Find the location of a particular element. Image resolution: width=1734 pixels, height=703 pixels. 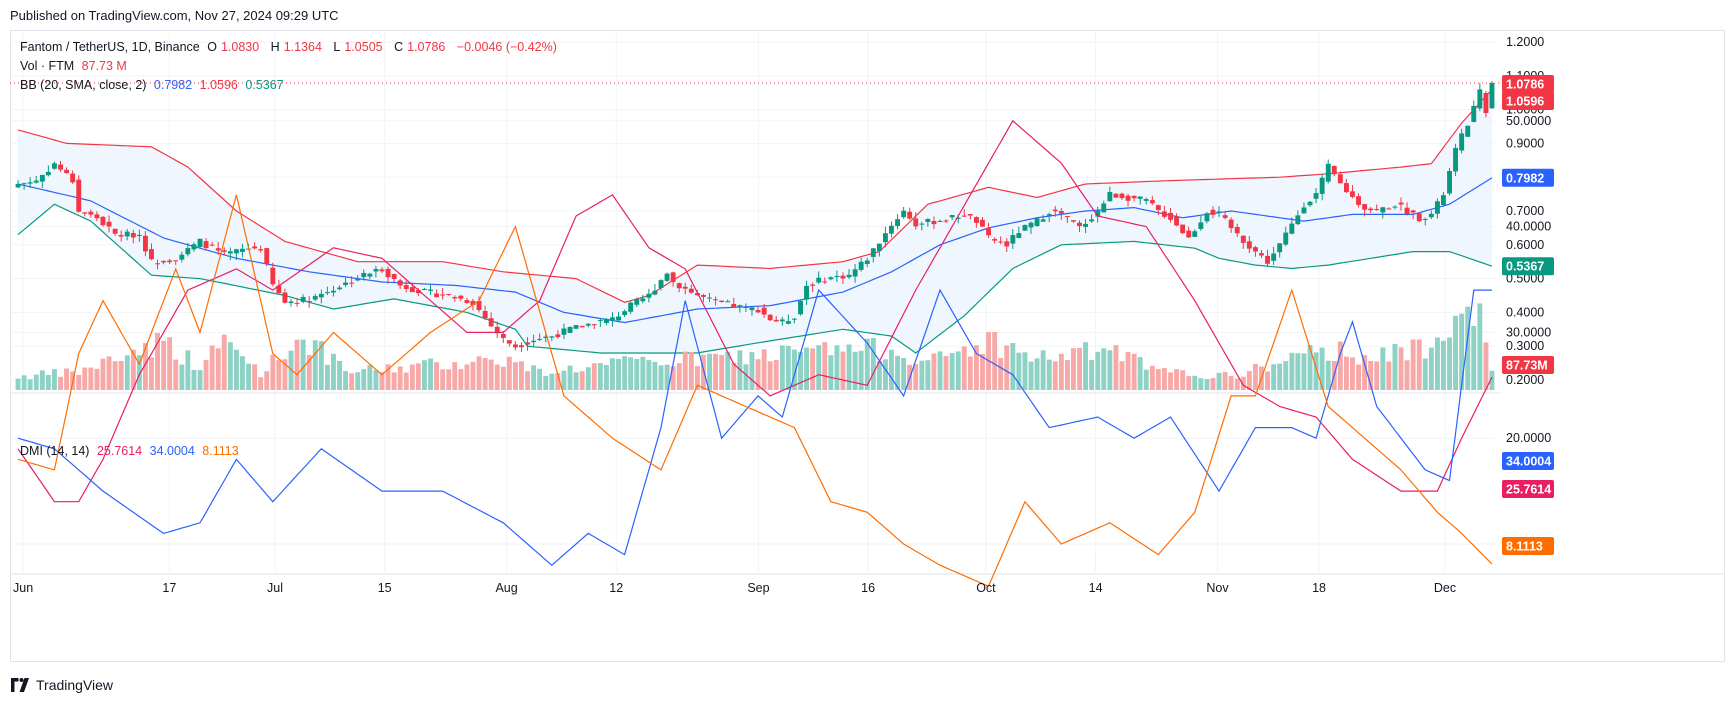

bb-basis-badge: 0.7982 is located at coordinates (1528, 177).